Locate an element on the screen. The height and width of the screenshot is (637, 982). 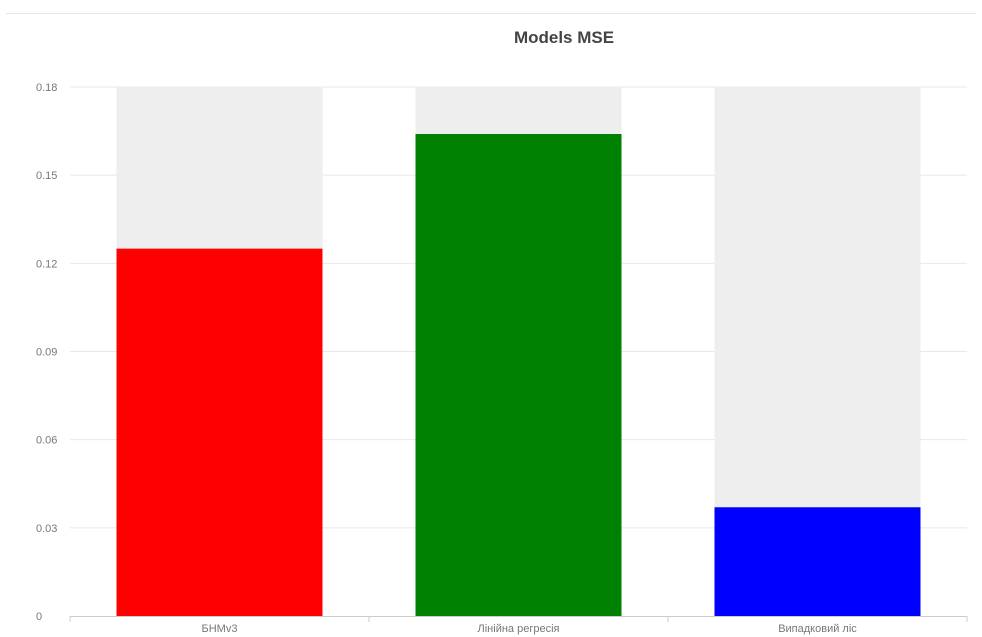
y-tick-label: 0.12 is located at coordinates (46, 264).